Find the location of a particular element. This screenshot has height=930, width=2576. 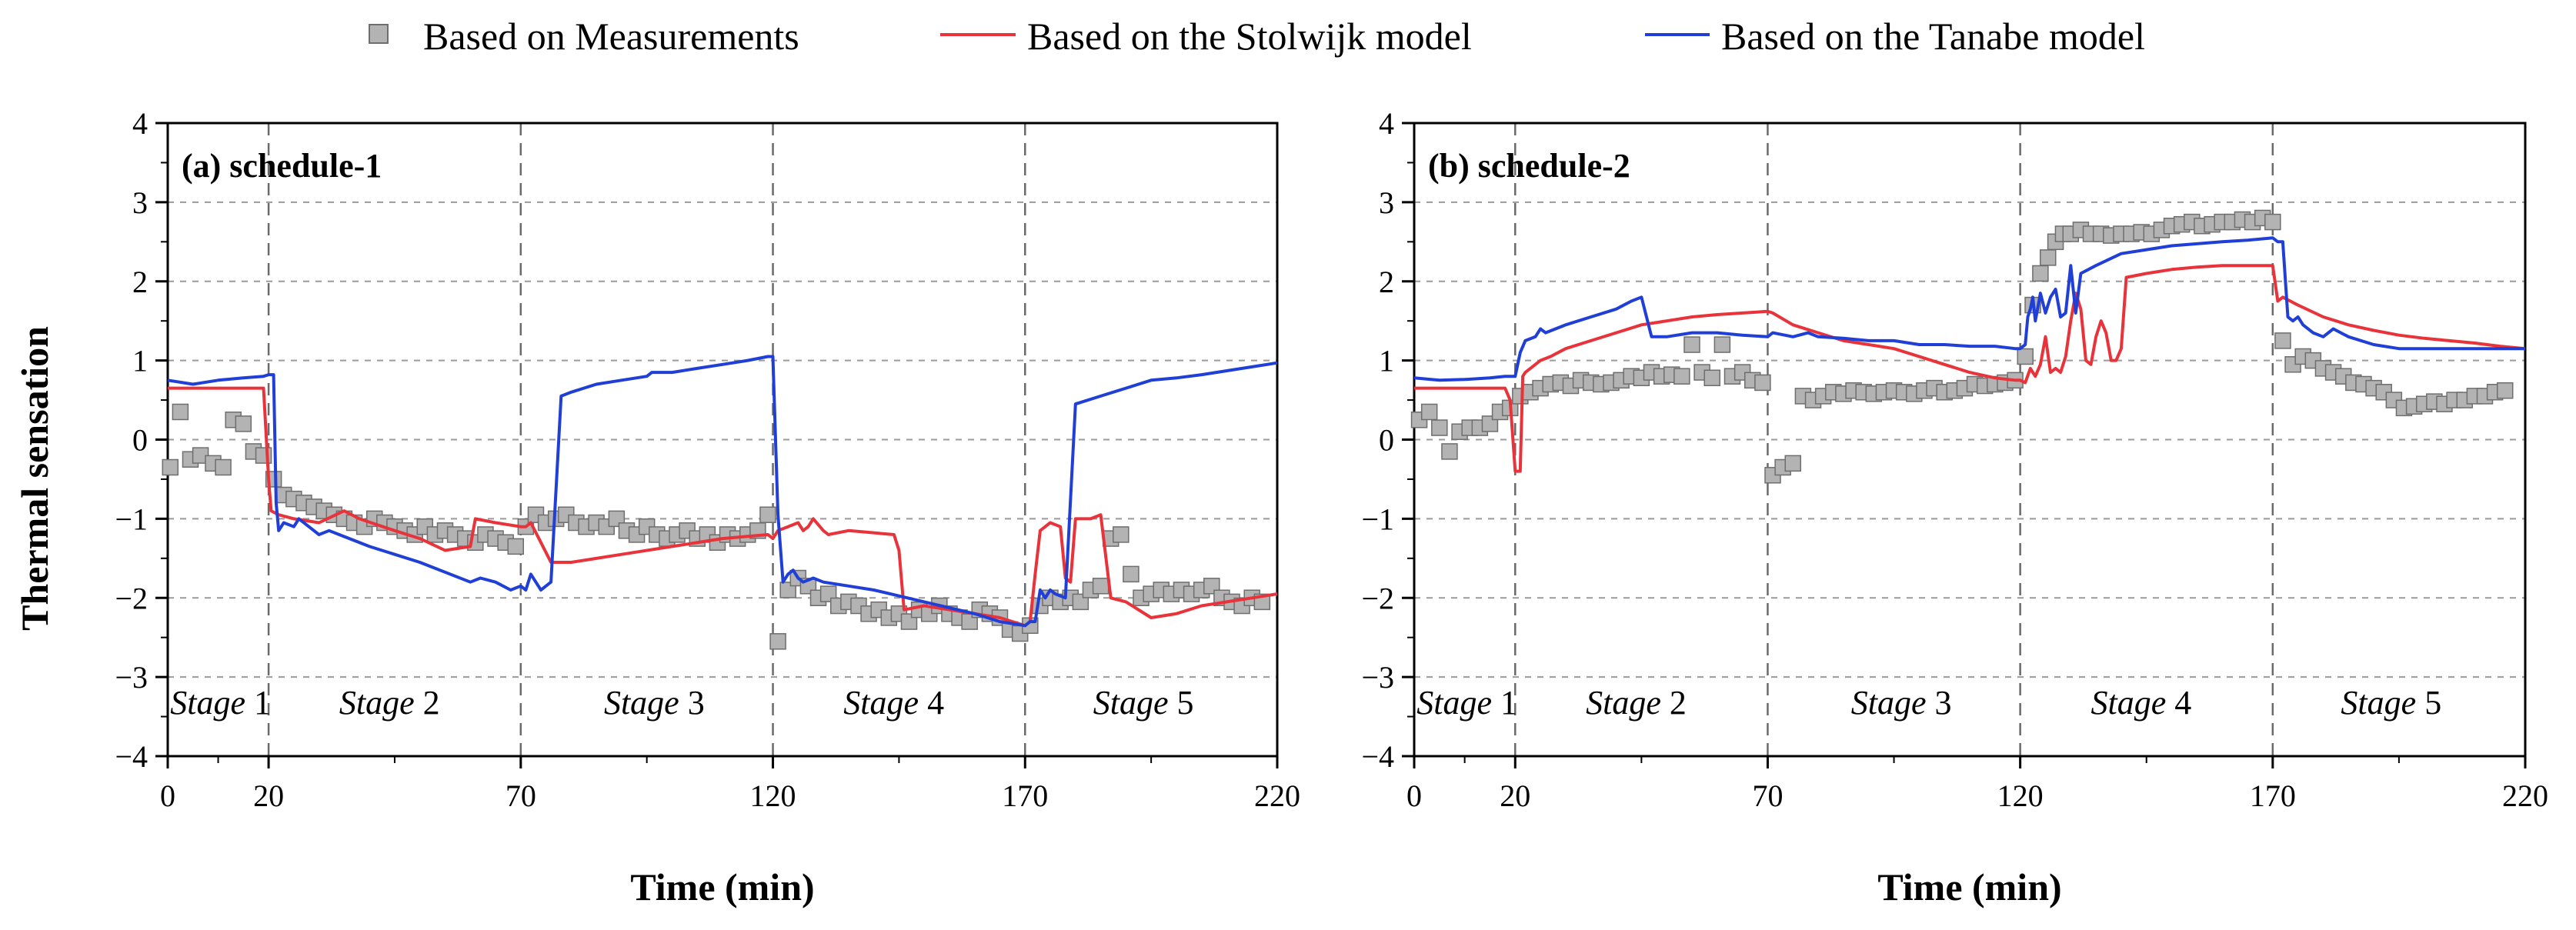

panel-b-x-tick-label-70: 70 is located at coordinates (1768, 796).